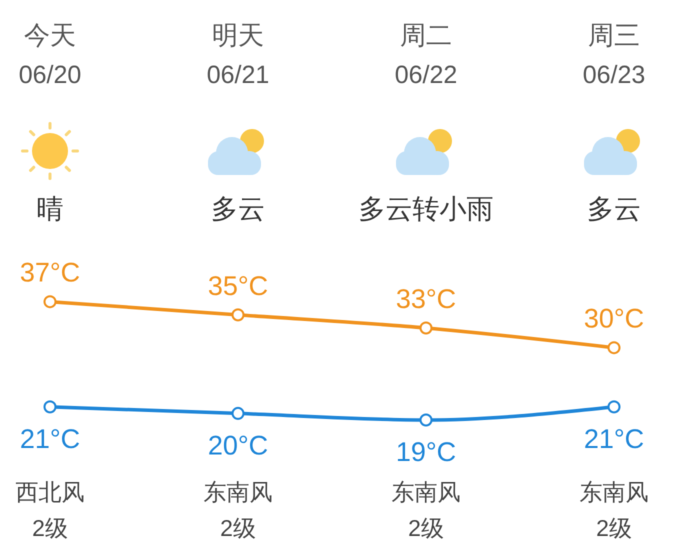 Image resolution: width=688 pixels, height=552 pixels. I want to click on data-label: 19°C, so click(426, 452).